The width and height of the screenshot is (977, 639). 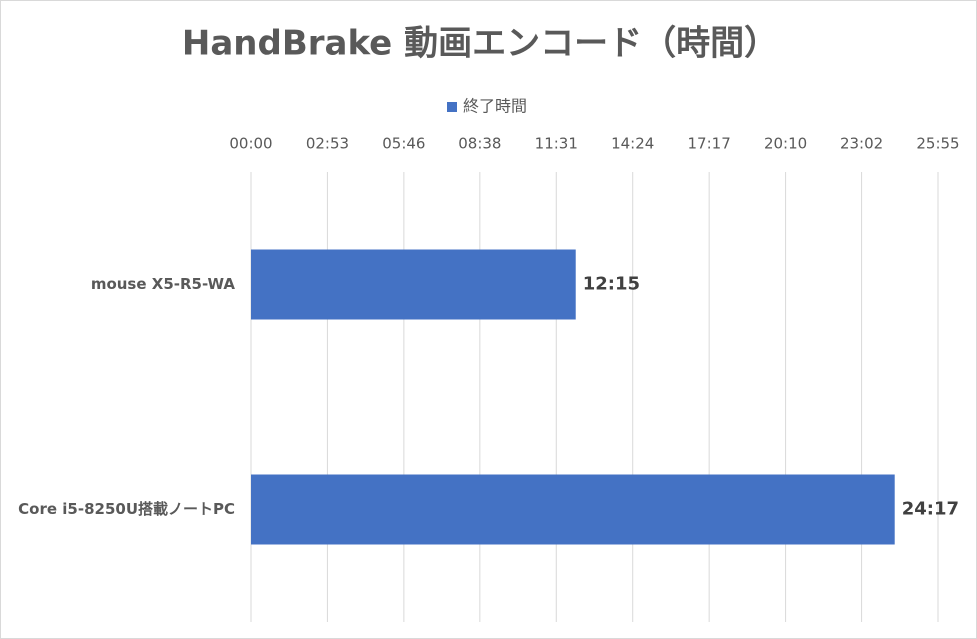 What do you see at coordinates (163, 284) in the screenshot?
I see `y-tick-label: mouse X5-R5-WA` at bounding box center [163, 284].